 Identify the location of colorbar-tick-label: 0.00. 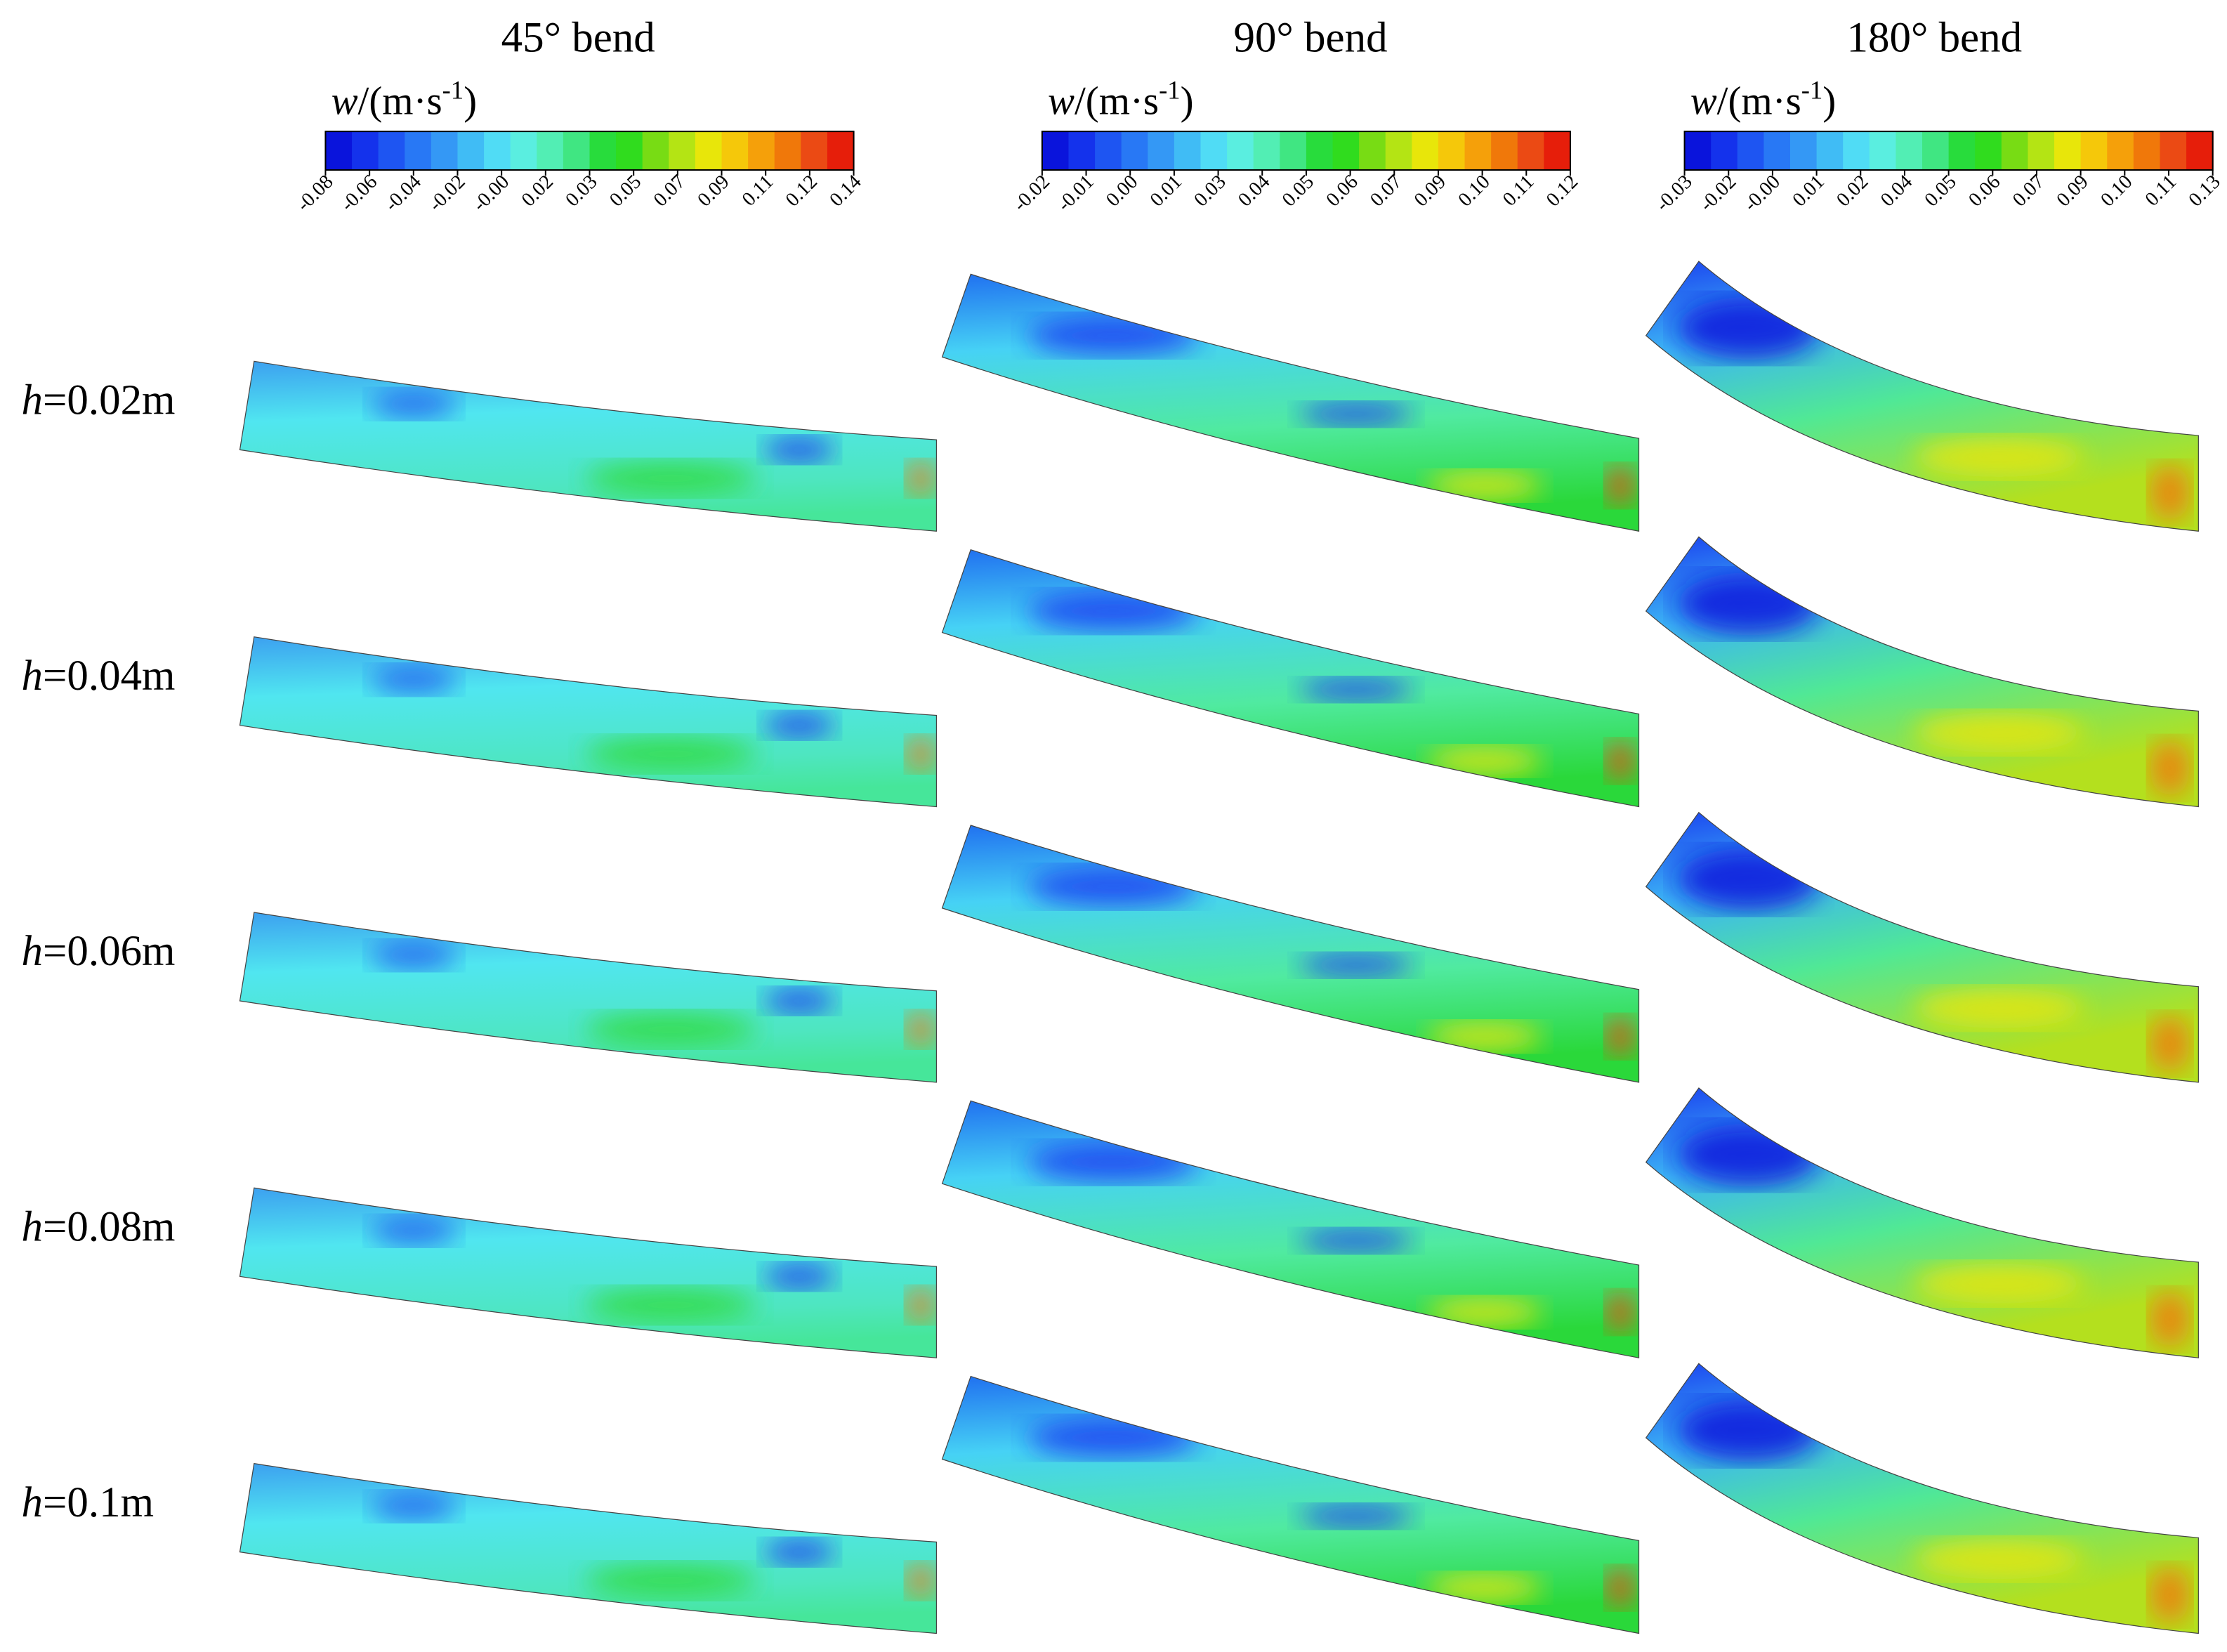
(1122, 191).